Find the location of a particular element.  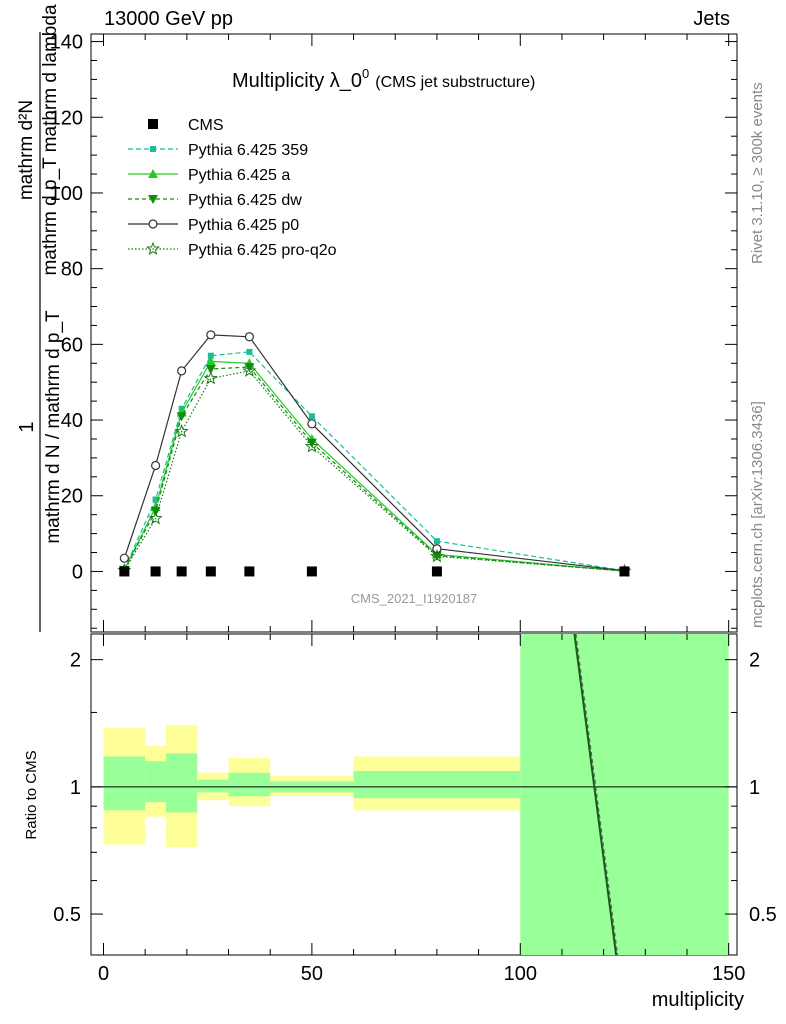

series-pythia-6-425-pro-q2o is located at coordinates (374, 470).